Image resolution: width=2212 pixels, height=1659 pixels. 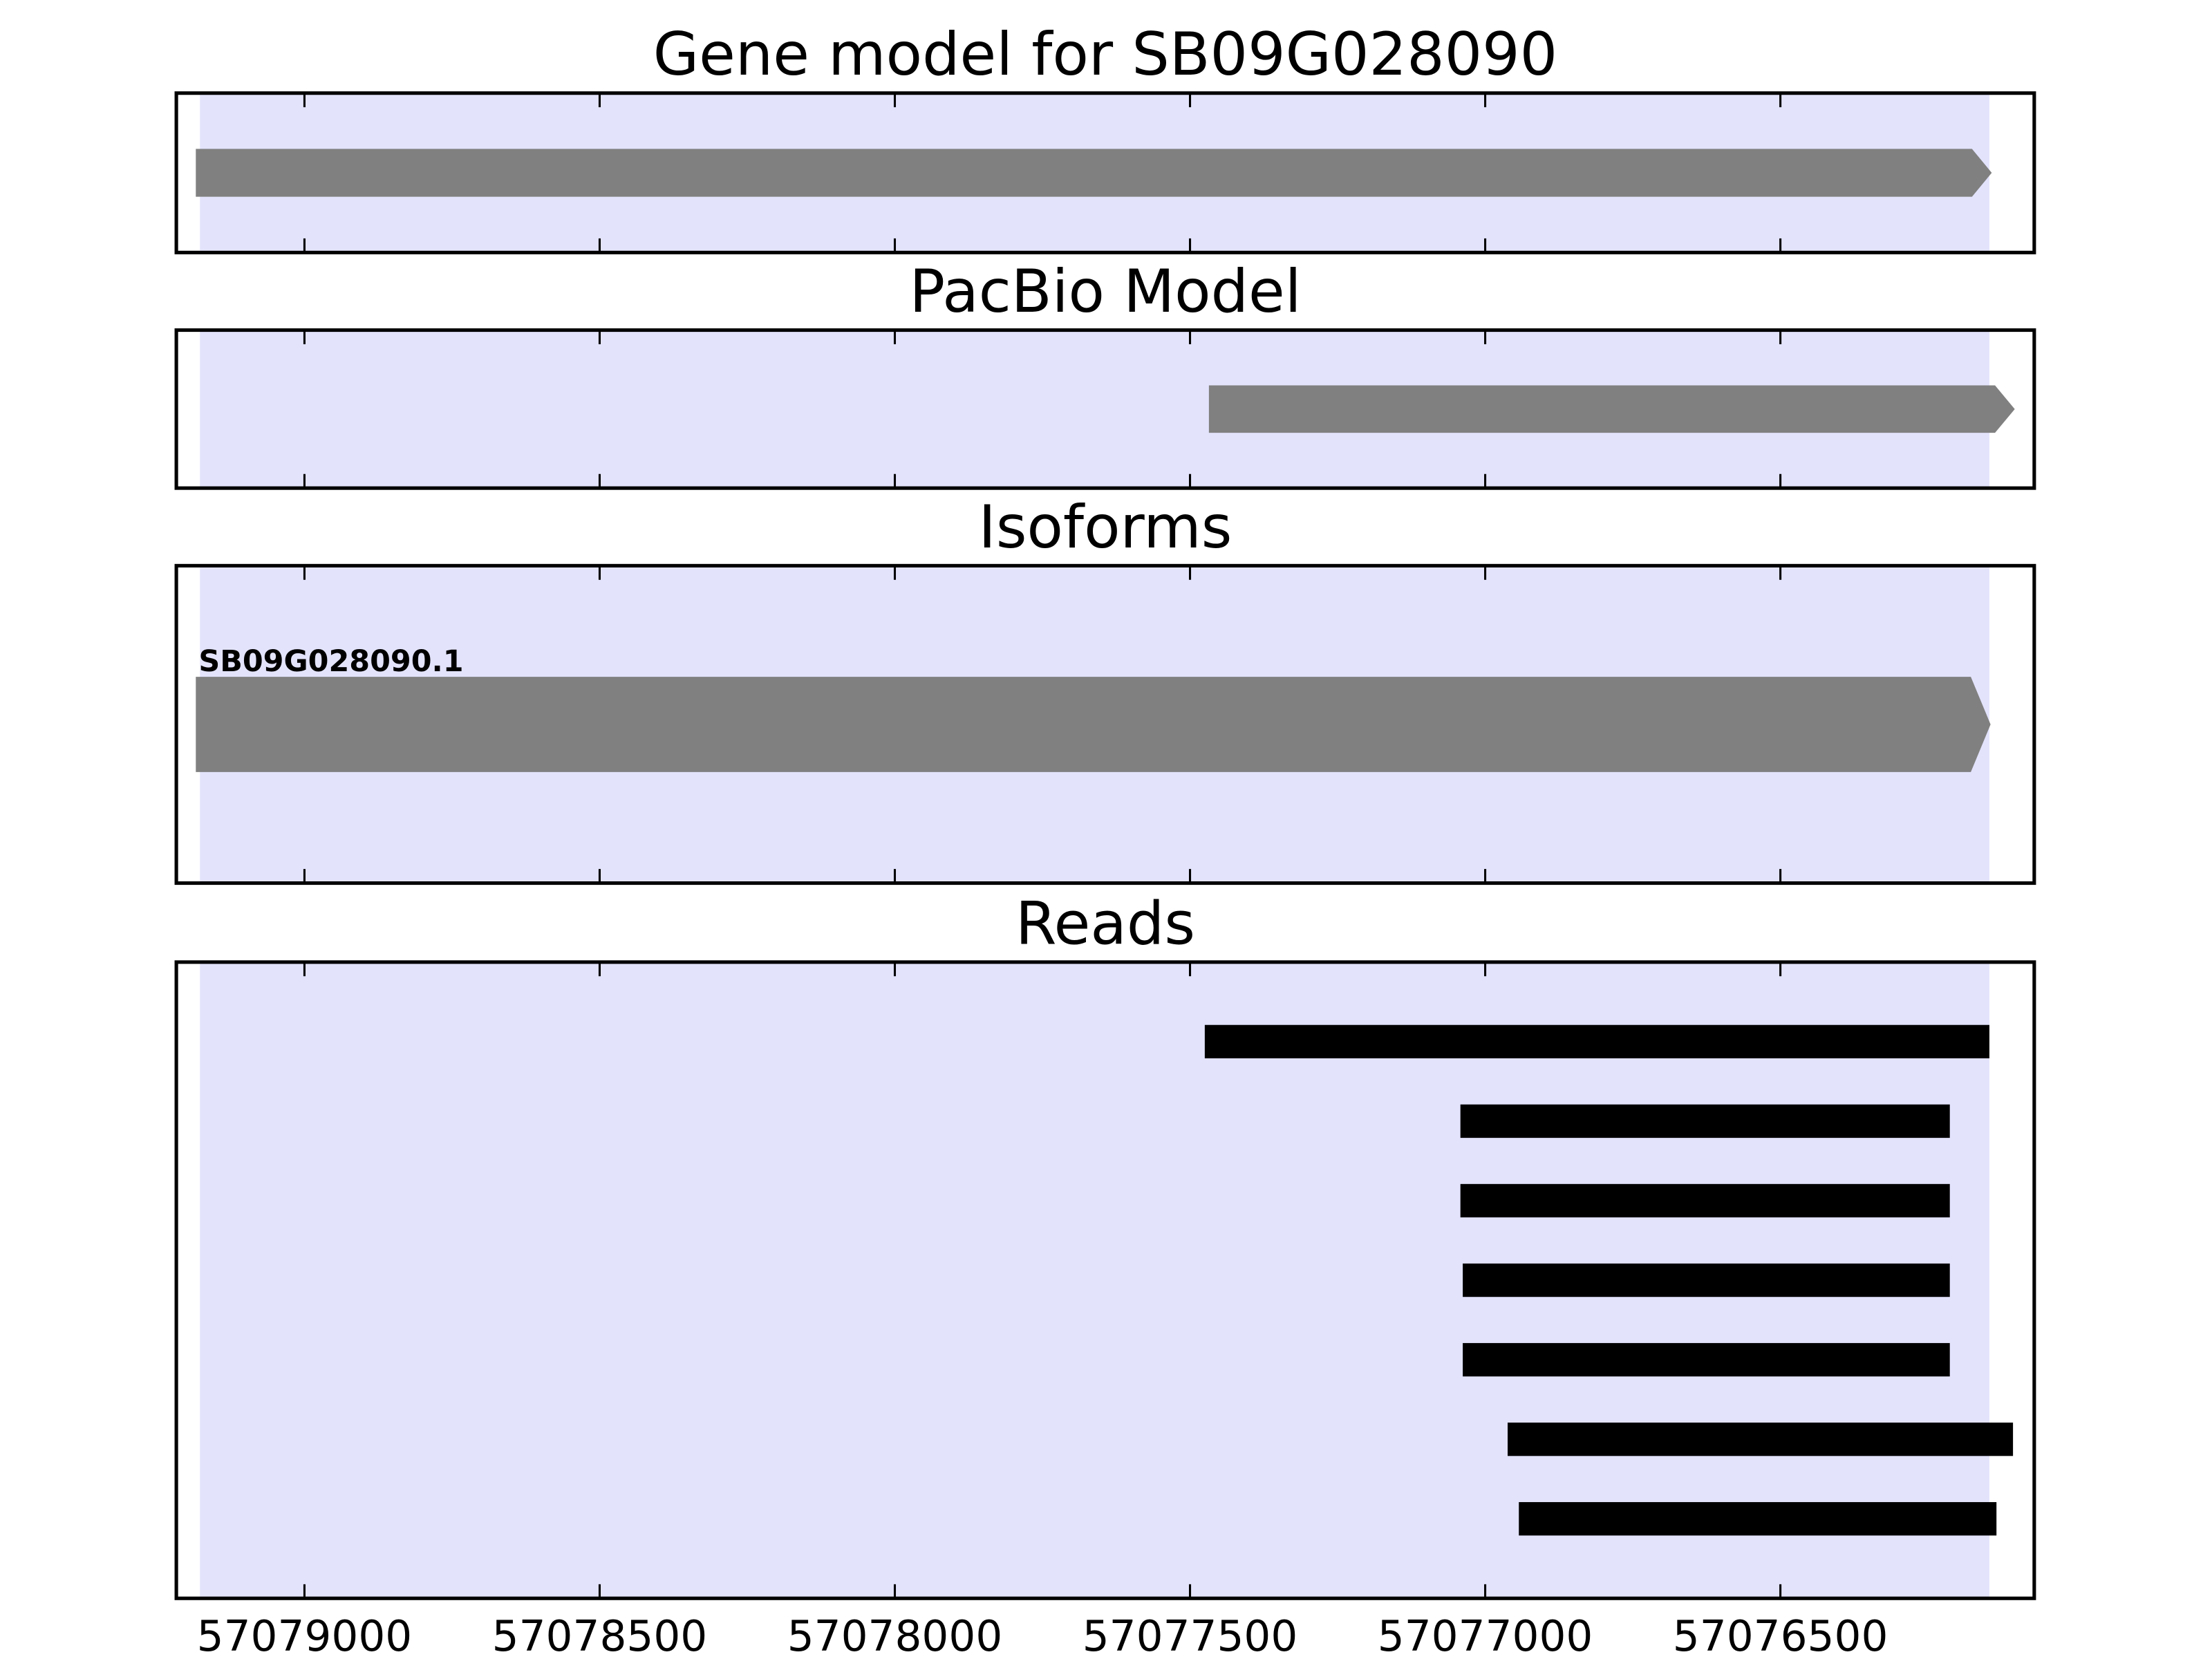 What do you see at coordinates (1105, 527) in the screenshot?
I see `panel-title: Isoforms` at bounding box center [1105, 527].